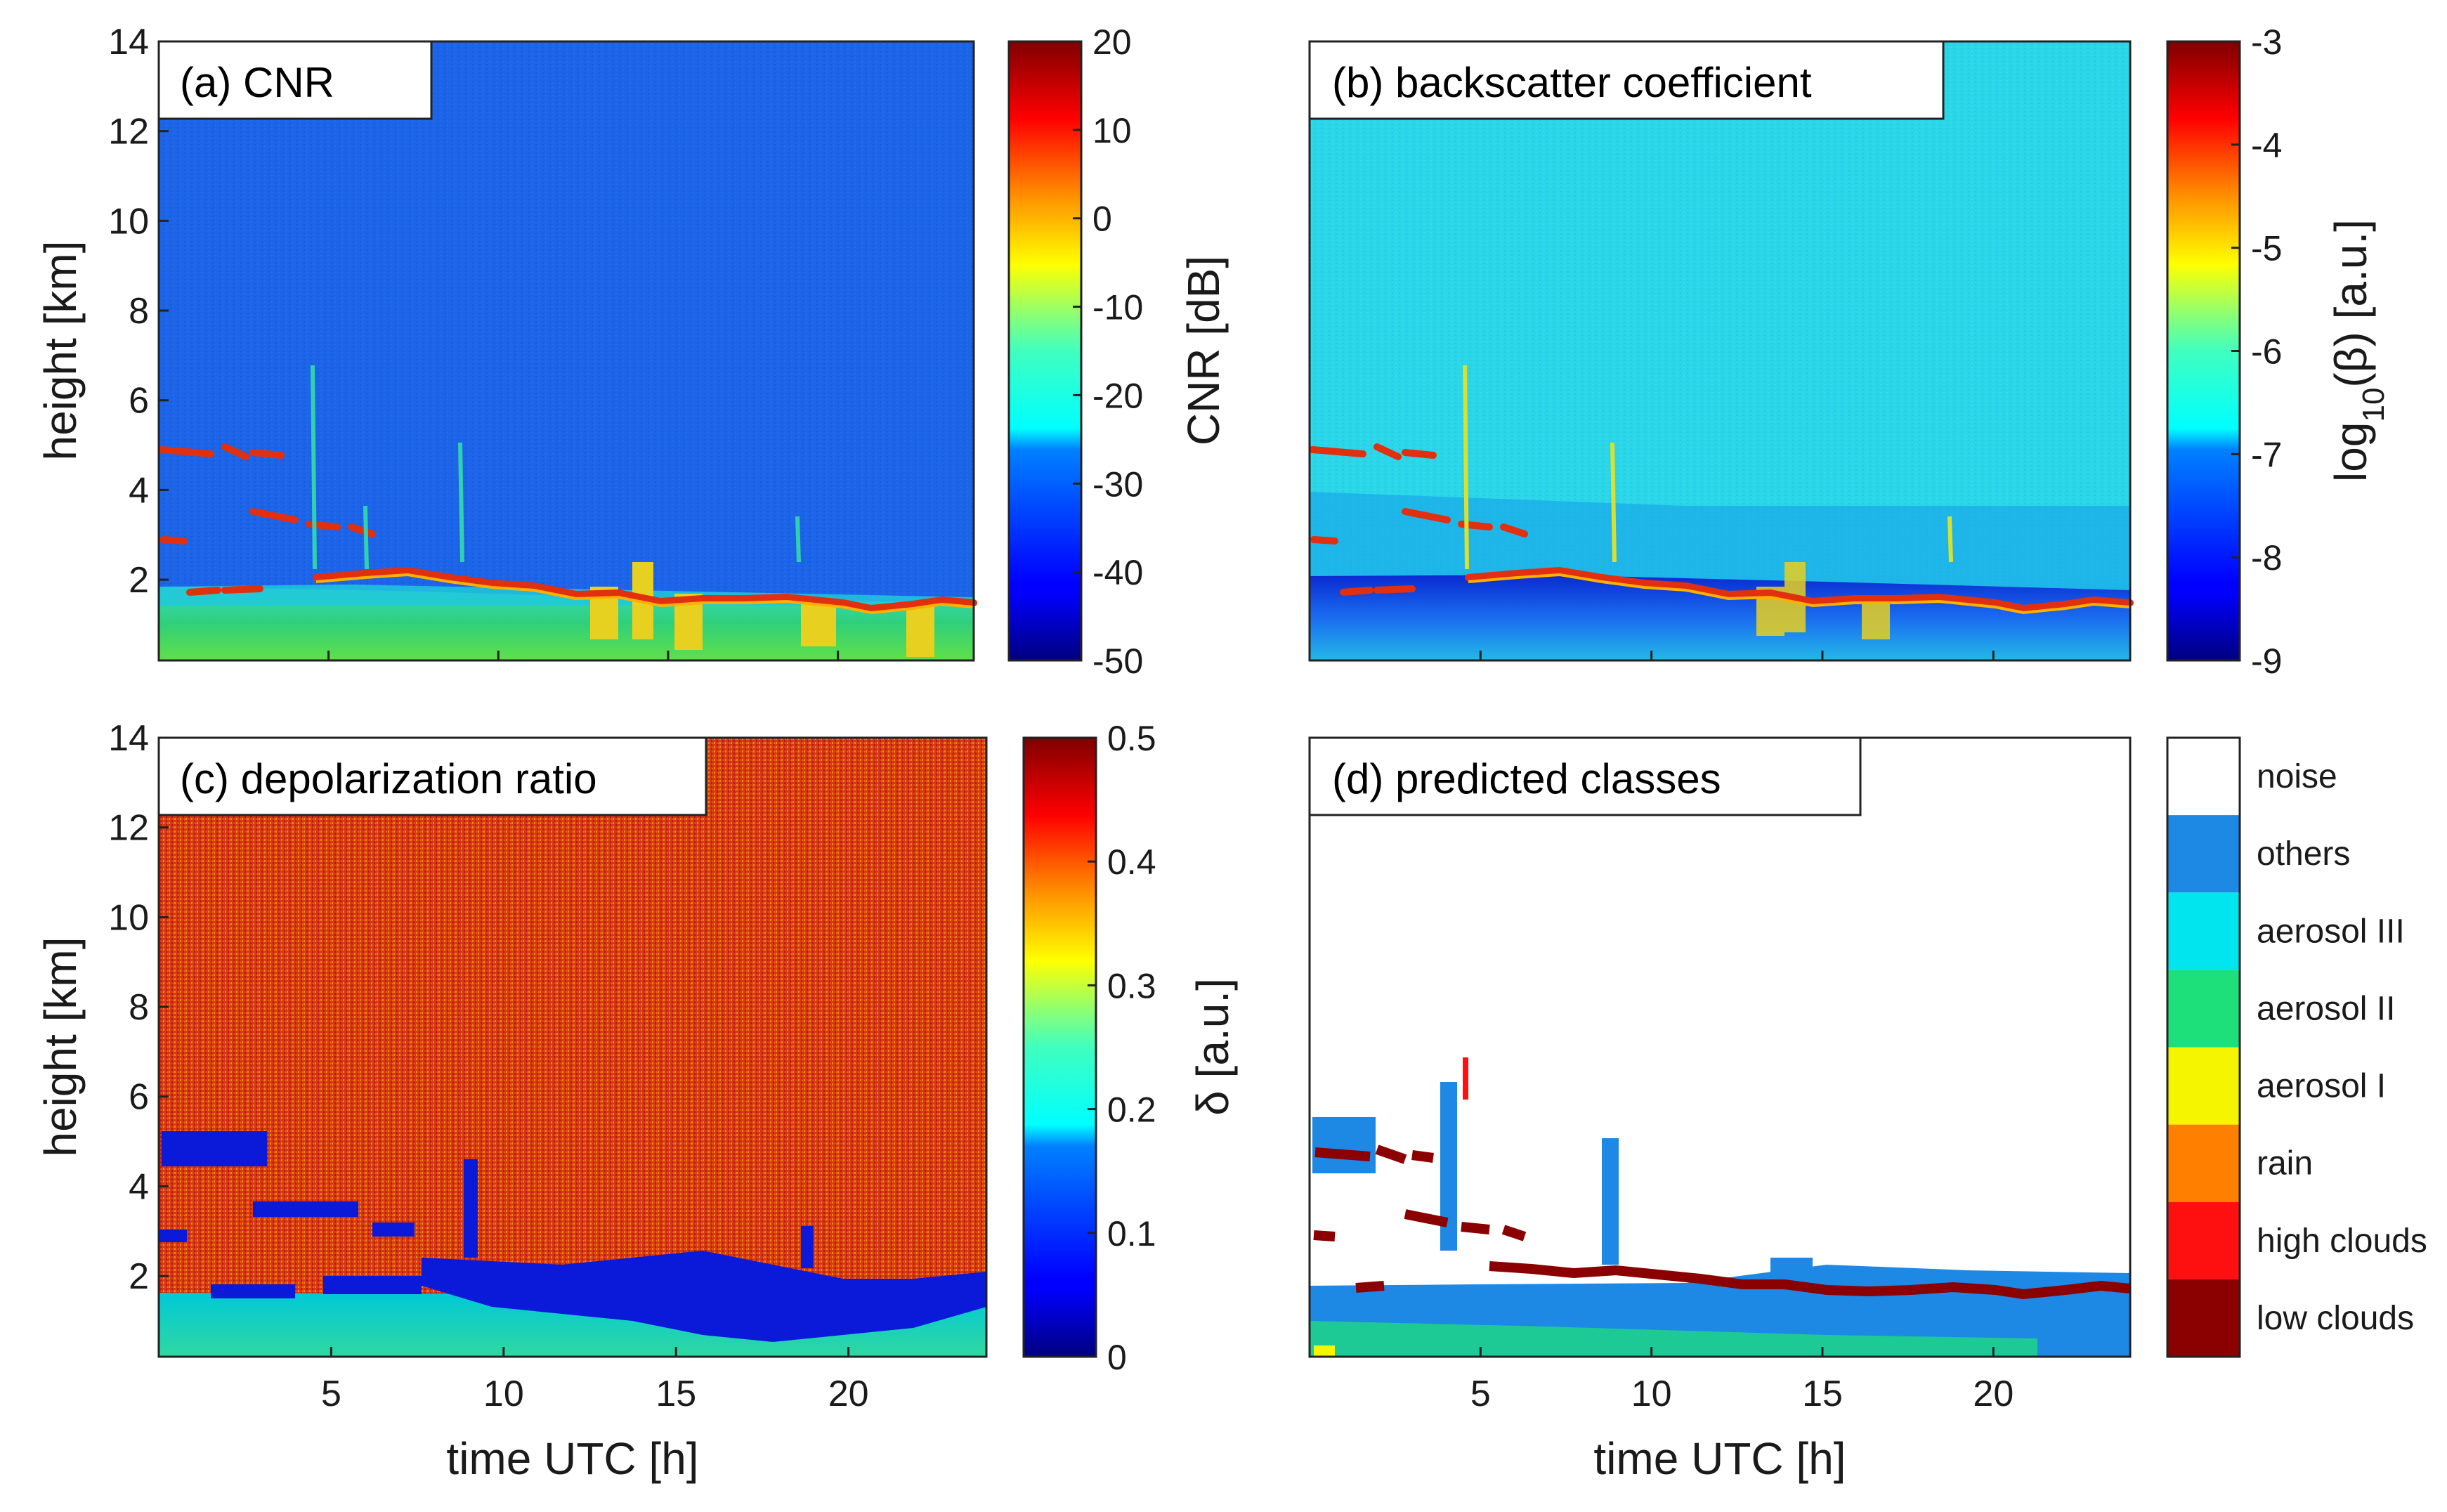  I want to click on panel-b-colorbar, so click(2203, 351).